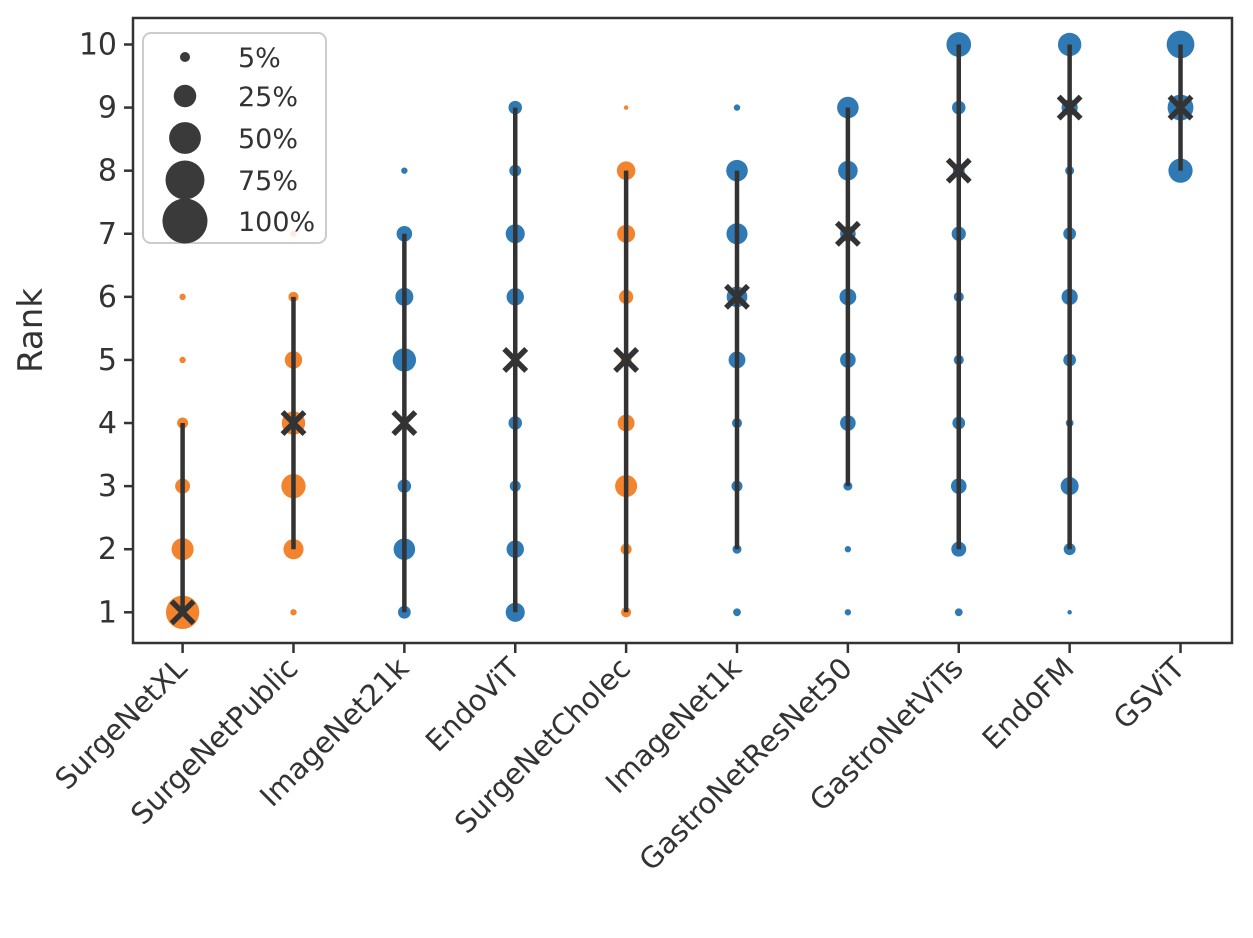 The width and height of the screenshot is (1253, 938). What do you see at coordinates (107, 360) in the screenshot?
I see `y-tick-label: 5` at bounding box center [107, 360].